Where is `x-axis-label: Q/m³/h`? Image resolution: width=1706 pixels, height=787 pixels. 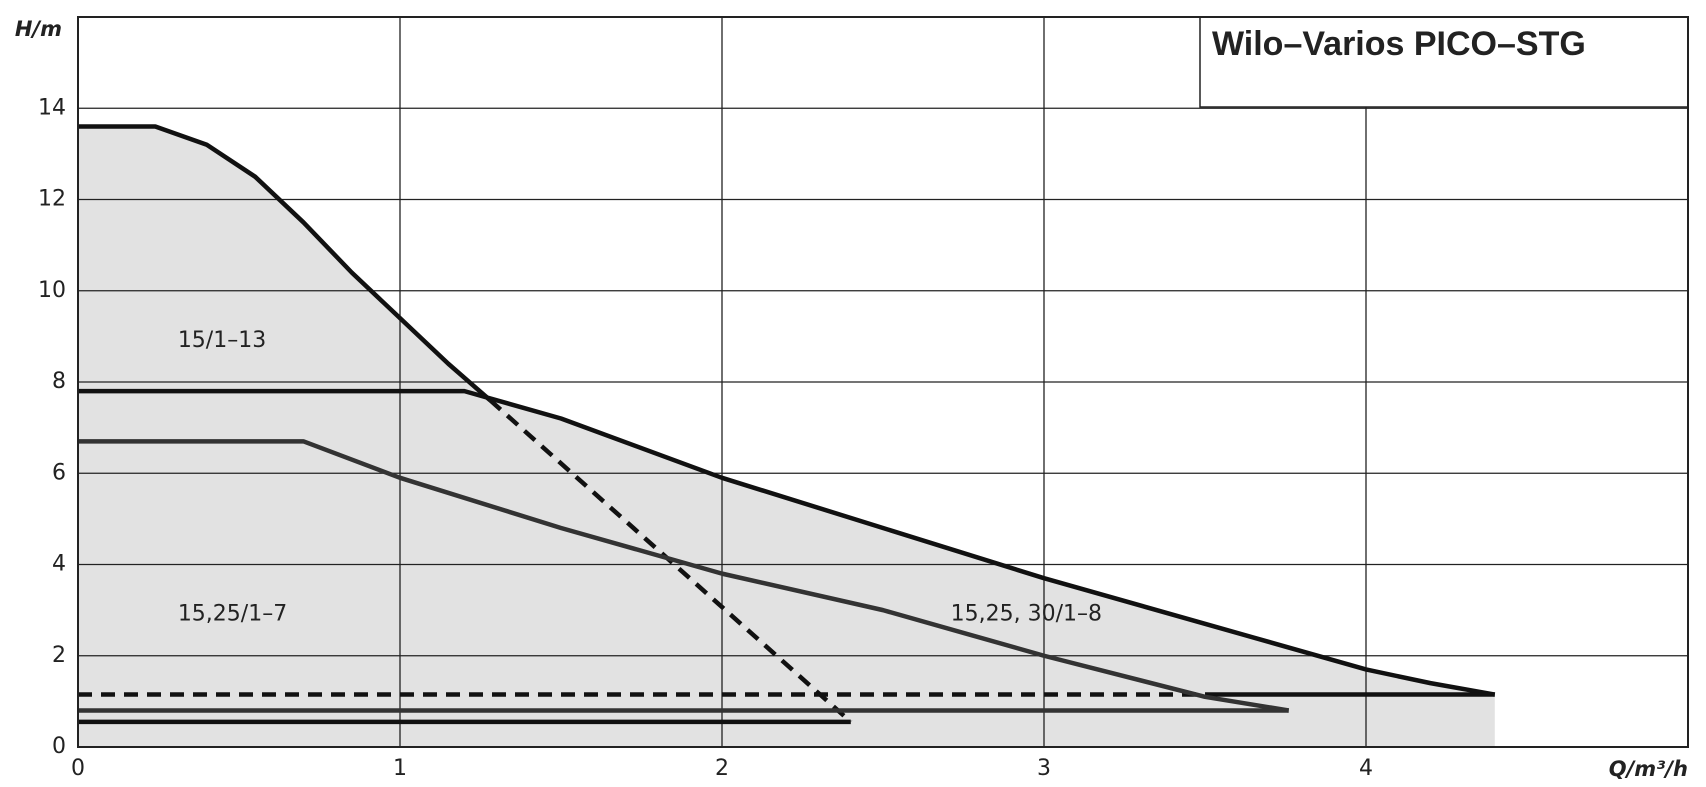 x-axis-label: Q/m³/h is located at coordinates (1648, 769).